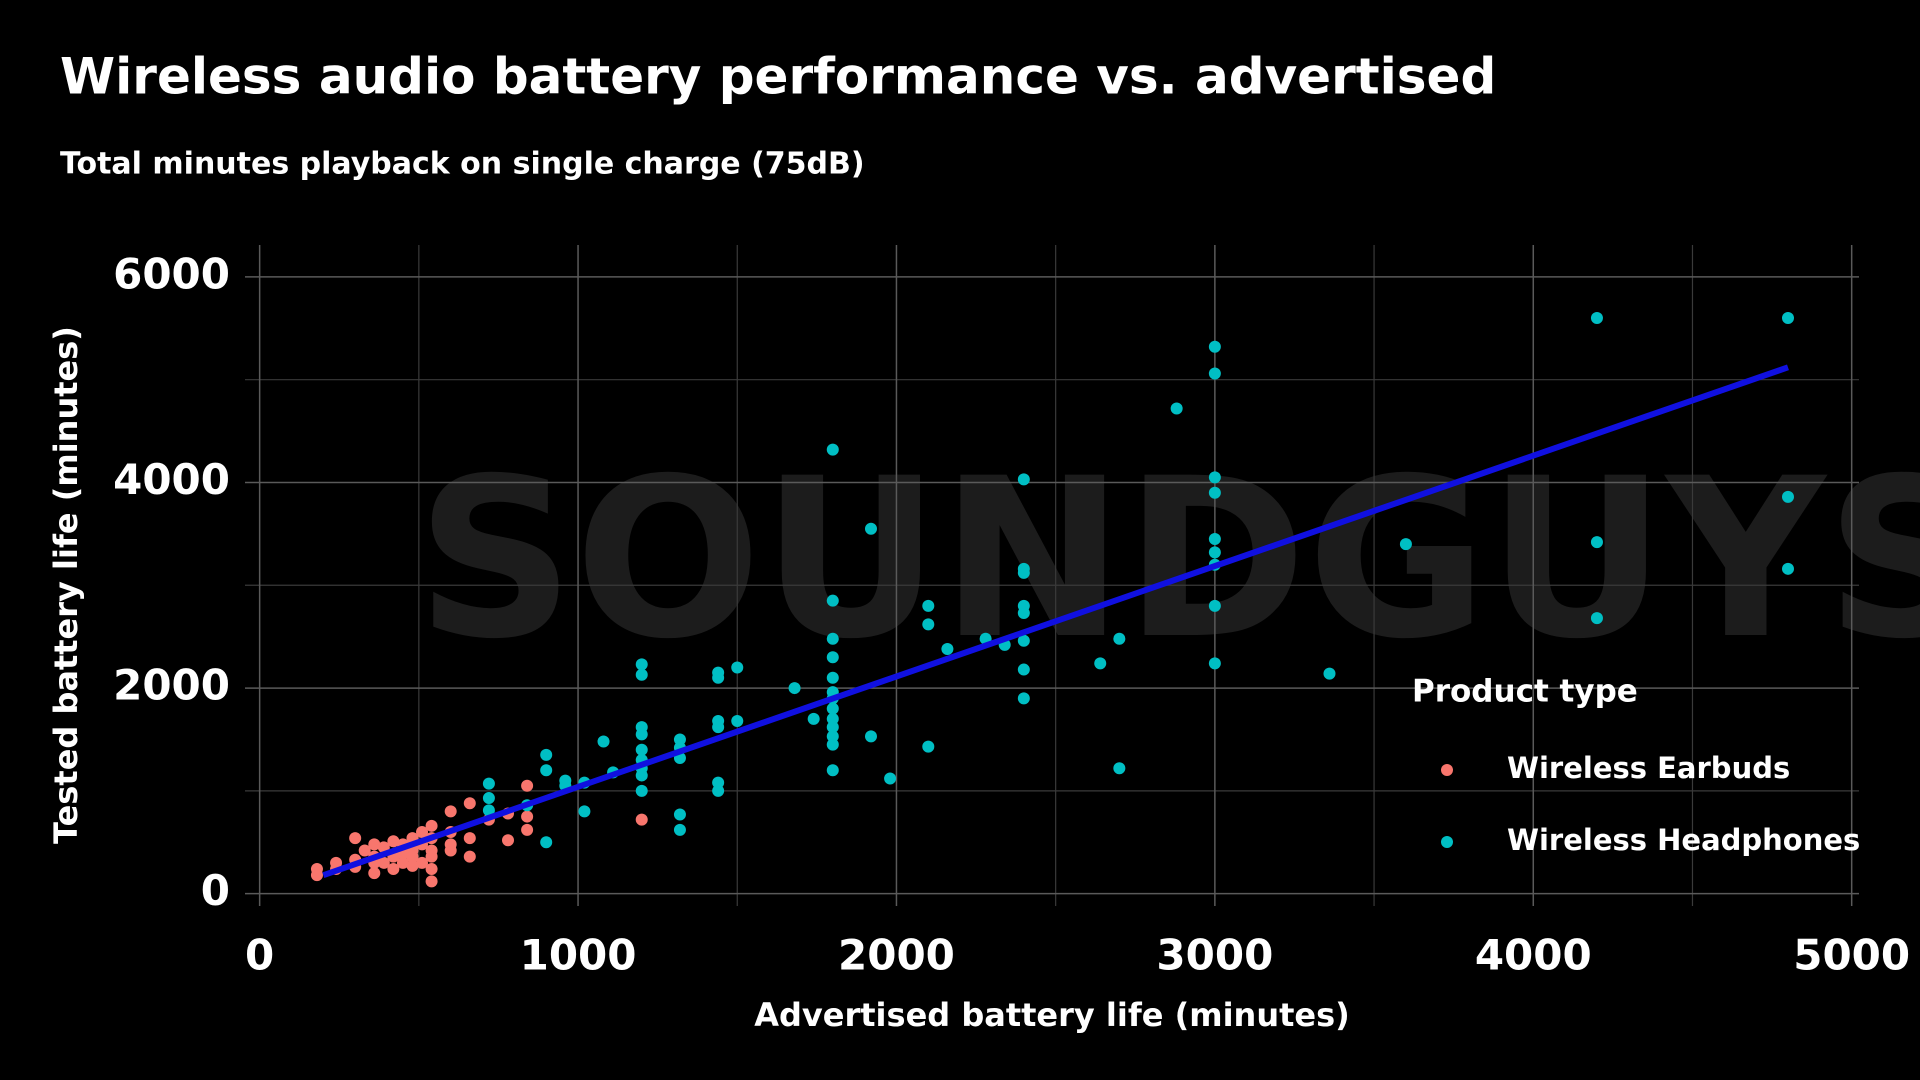  Describe the element at coordinates (215, 890) in the screenshot. I see `y-tick-label: 0` at that location.